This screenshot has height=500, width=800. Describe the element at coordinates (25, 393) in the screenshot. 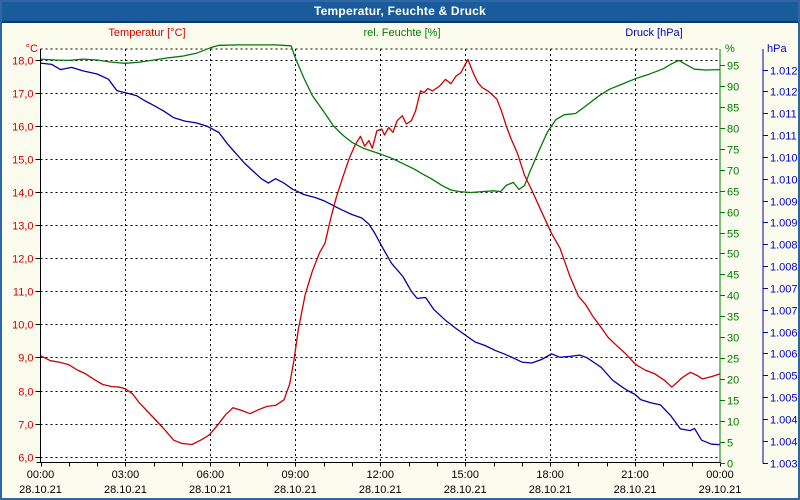

I see `tick-label: 8,0` at that location.